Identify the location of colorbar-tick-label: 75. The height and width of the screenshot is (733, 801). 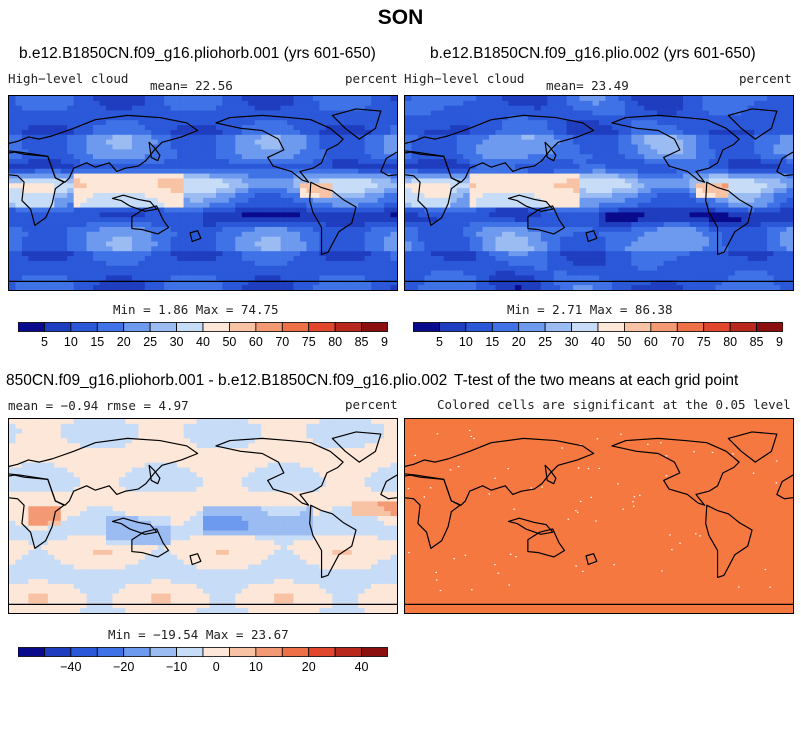
(704, 341).